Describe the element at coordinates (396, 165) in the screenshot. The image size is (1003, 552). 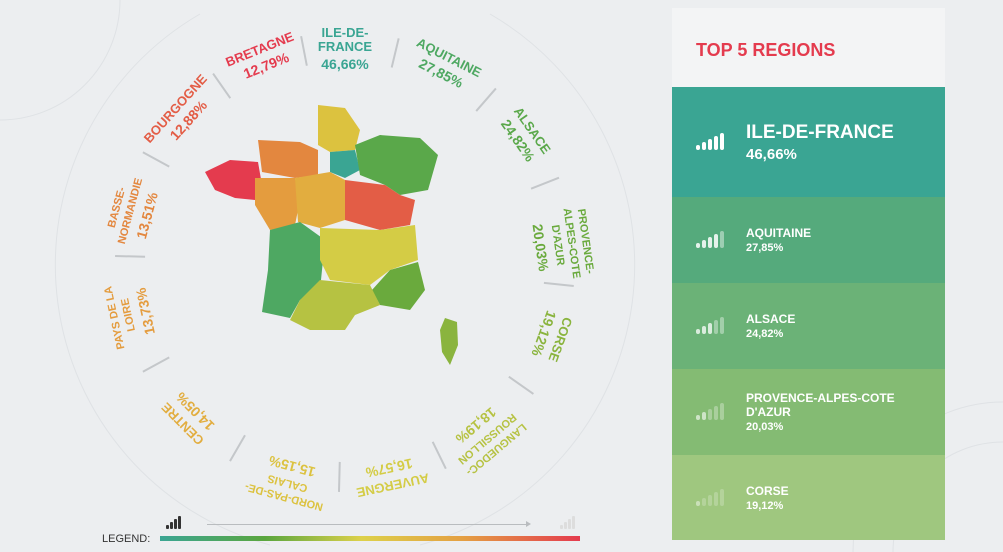
I see `region-alsace` at that location.